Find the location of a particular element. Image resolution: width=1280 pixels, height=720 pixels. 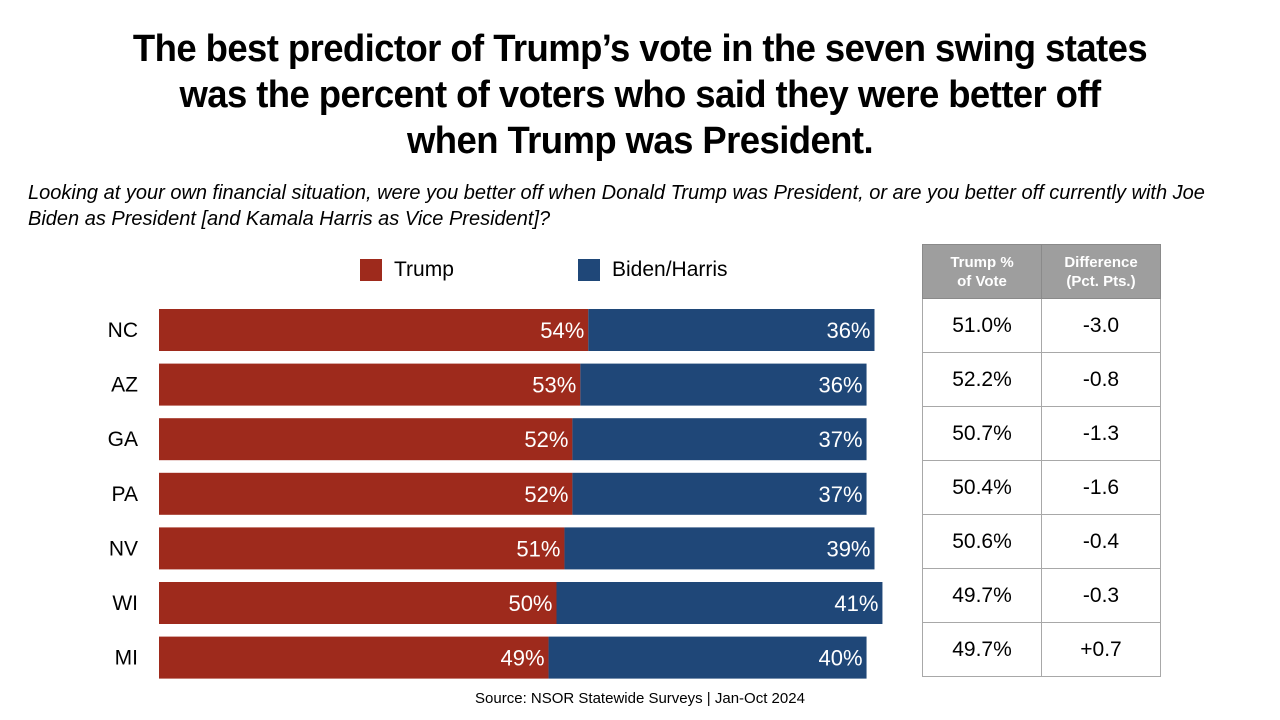

data-label-biden-pa: 37% is located at coordinates (841, 494).